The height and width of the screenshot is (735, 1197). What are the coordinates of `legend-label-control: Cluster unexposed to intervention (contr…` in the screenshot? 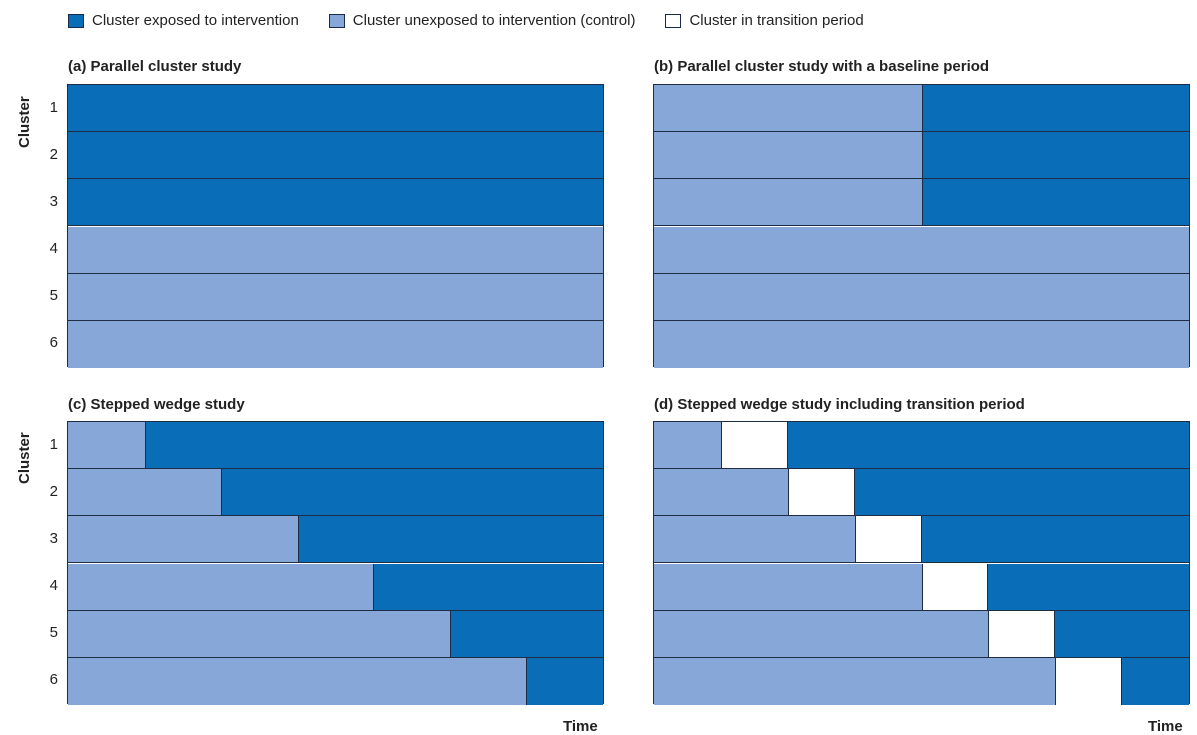 It's located at (494, 20).